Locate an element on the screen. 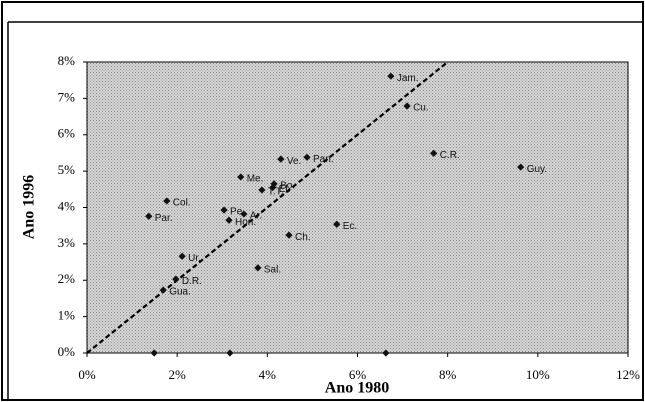  point-label: Cu. is located at coordinates (421, 108).